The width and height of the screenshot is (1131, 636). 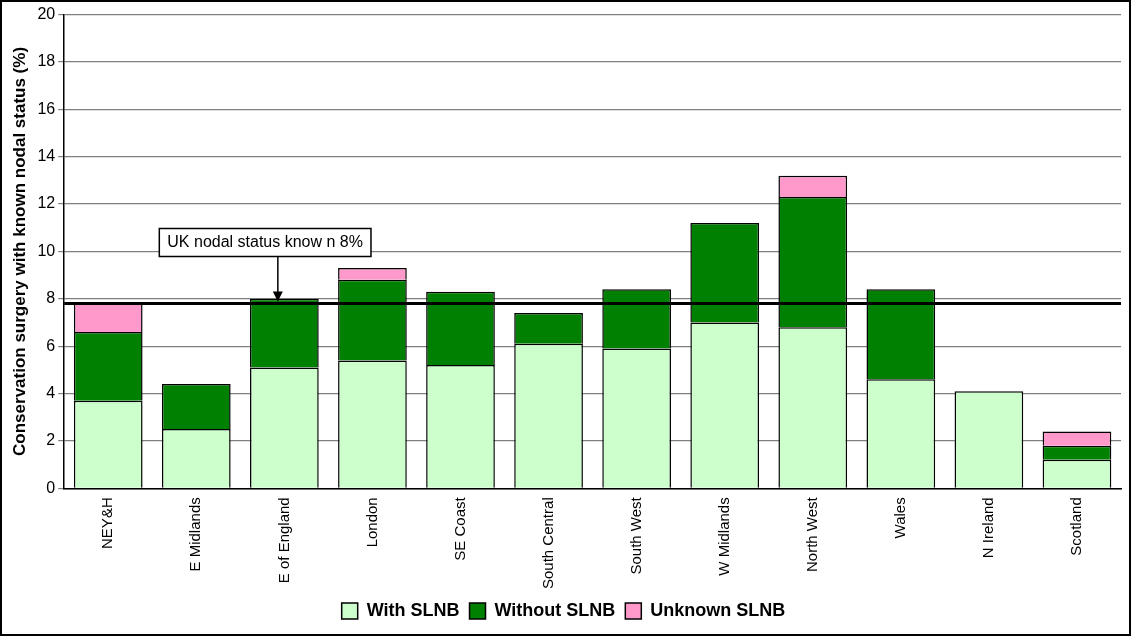 What do you see at coordinates (51, 345) in the screenshot?
I see `y-tick-label: 6` at bounding box center [51, 345].